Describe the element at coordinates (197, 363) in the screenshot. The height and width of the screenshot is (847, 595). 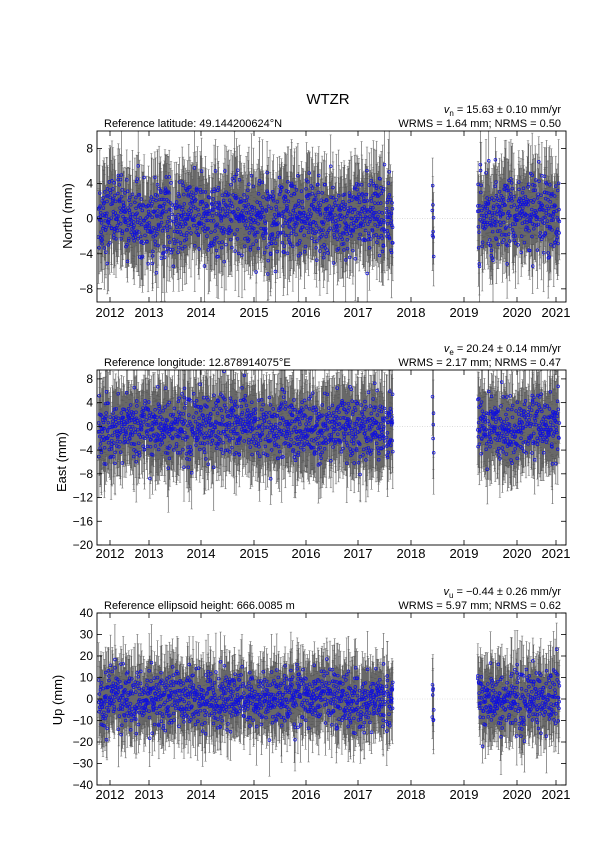
I see `east-reference-label: Reference longitude: 12.878914075°E` at that location.